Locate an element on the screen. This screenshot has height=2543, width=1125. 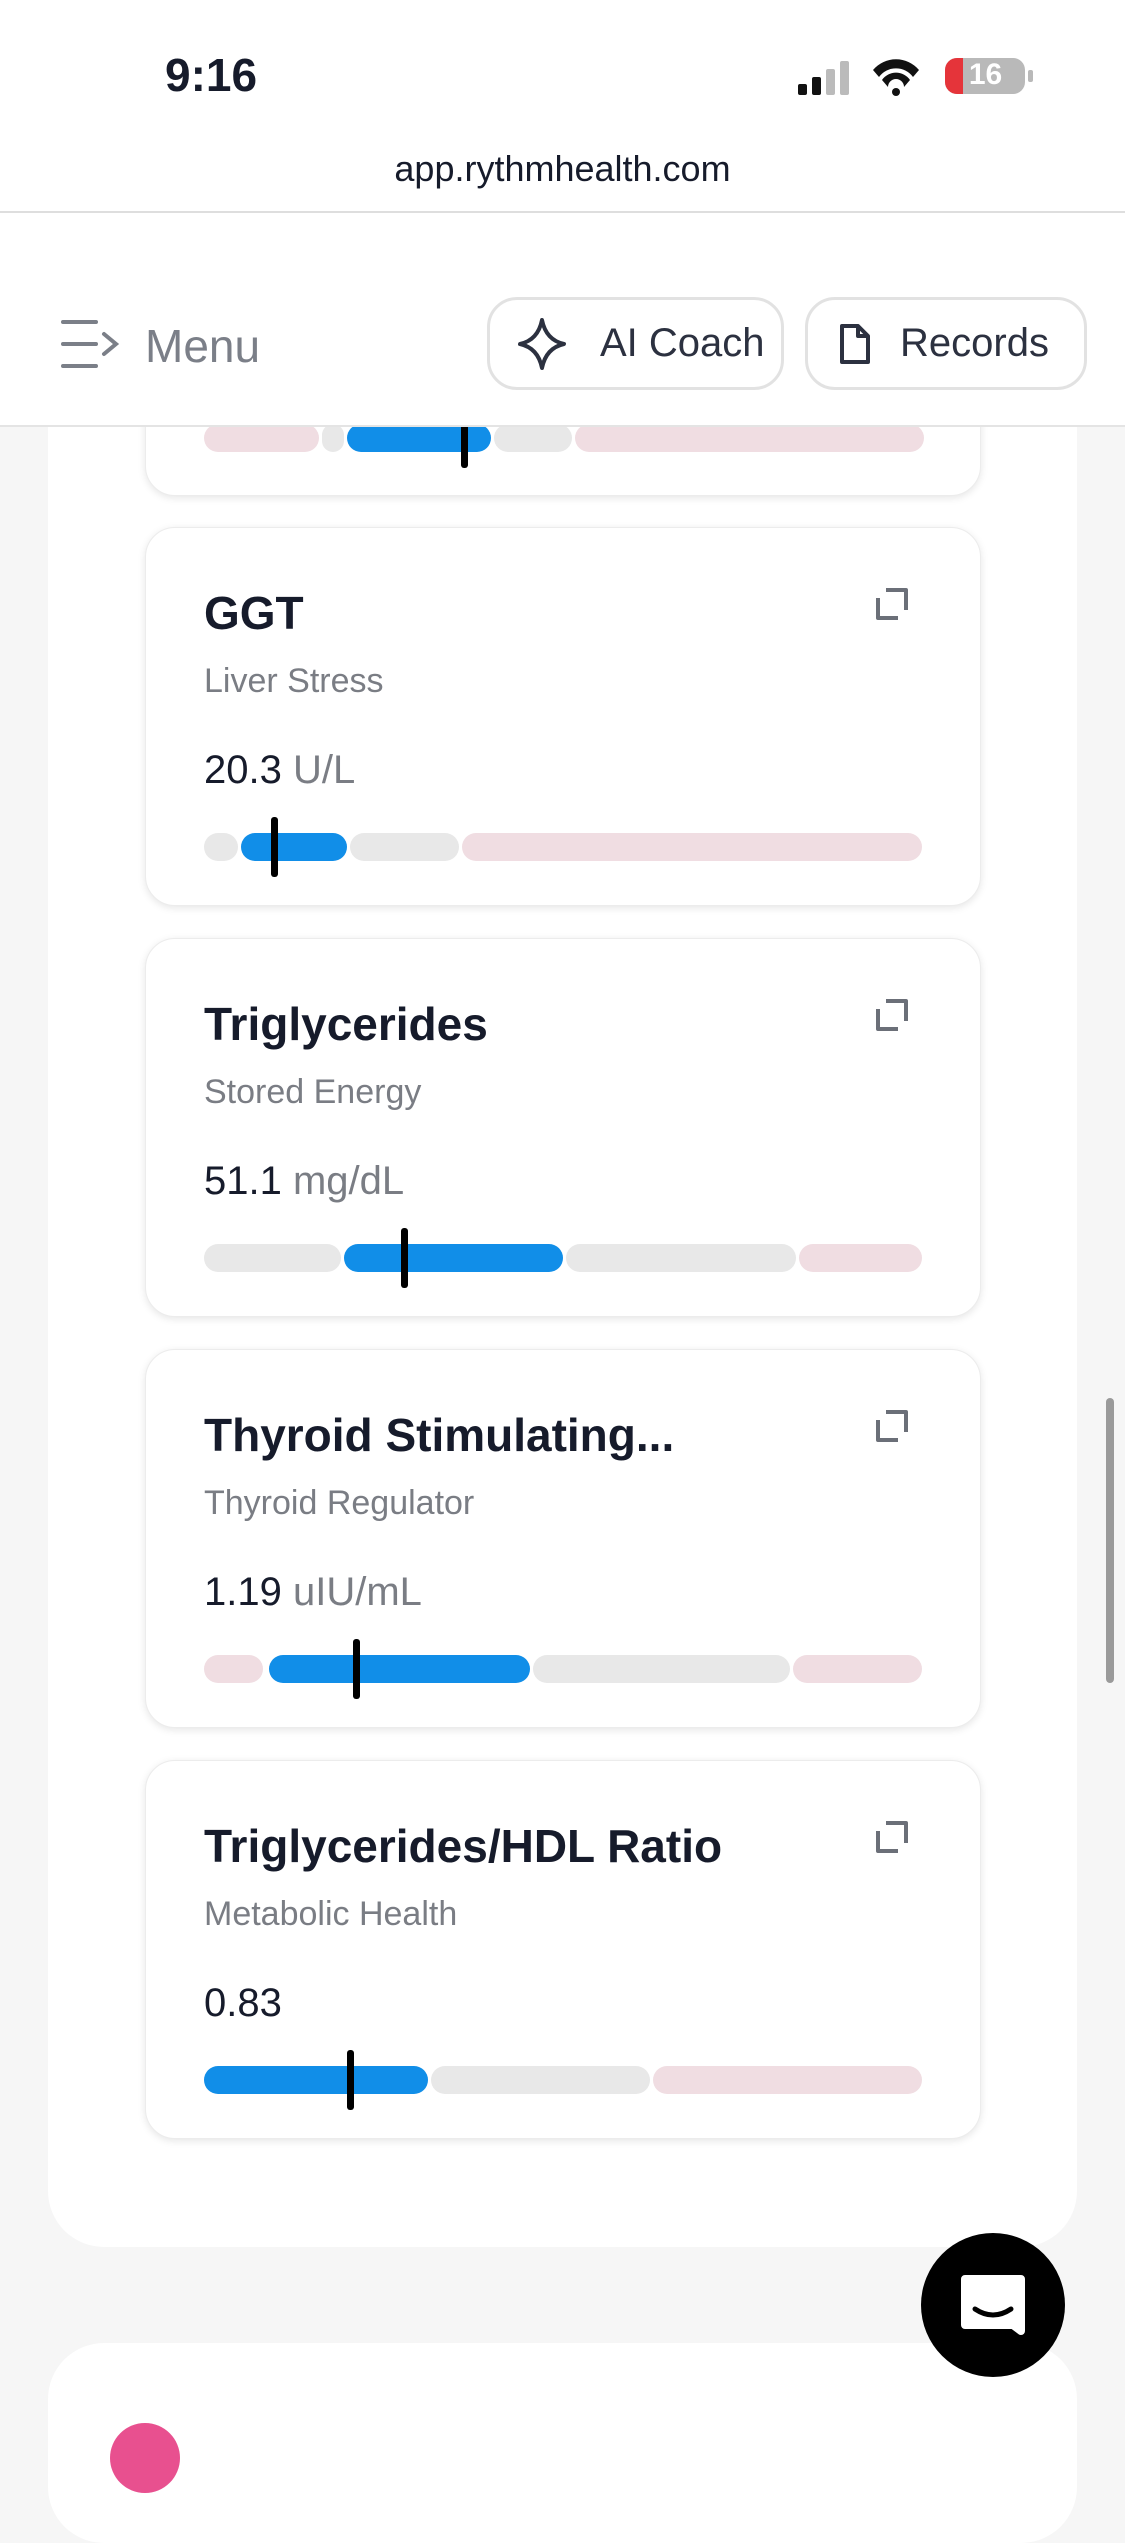
card-title: GGT is located at coordinates (254, 613).